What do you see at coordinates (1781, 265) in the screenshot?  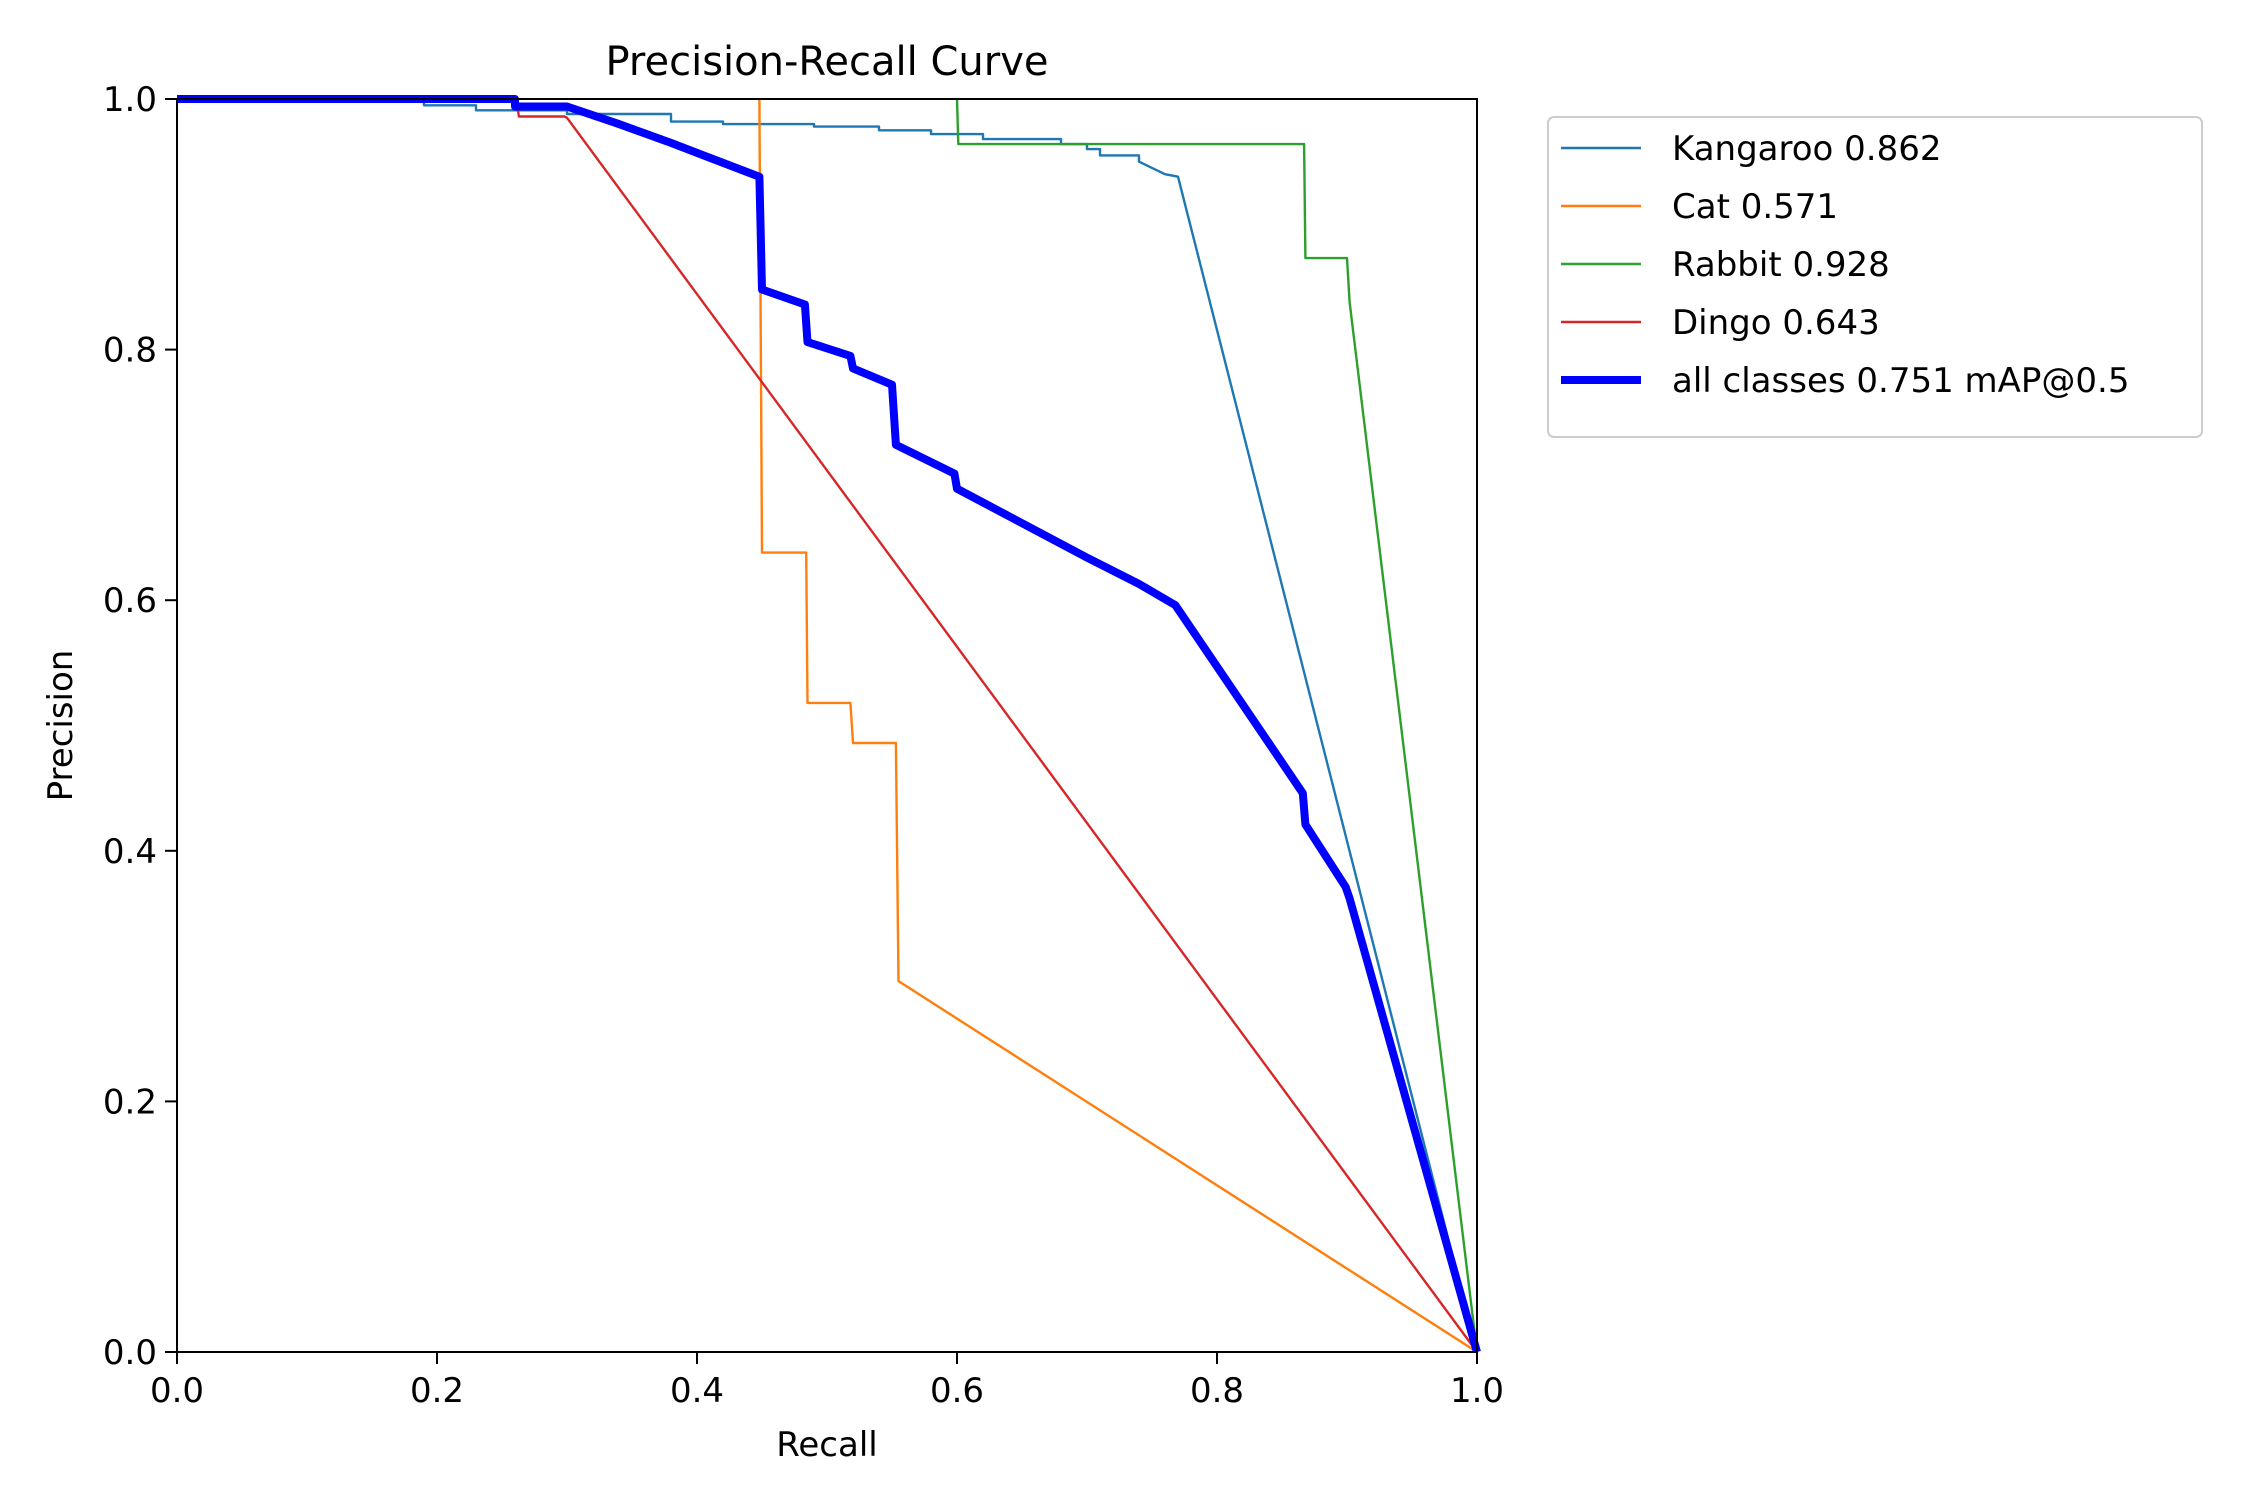 I see `legend-label-2: Rabbit 0.928` at bounding box center [1781, 265].